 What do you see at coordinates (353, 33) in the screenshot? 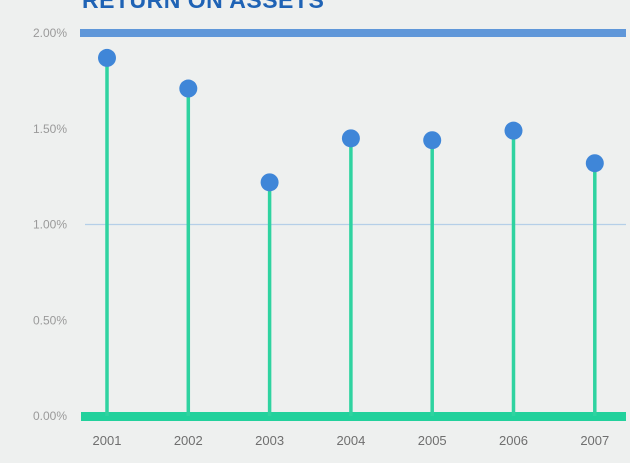
I see `top-band-line` at bounding box center [353, 33].